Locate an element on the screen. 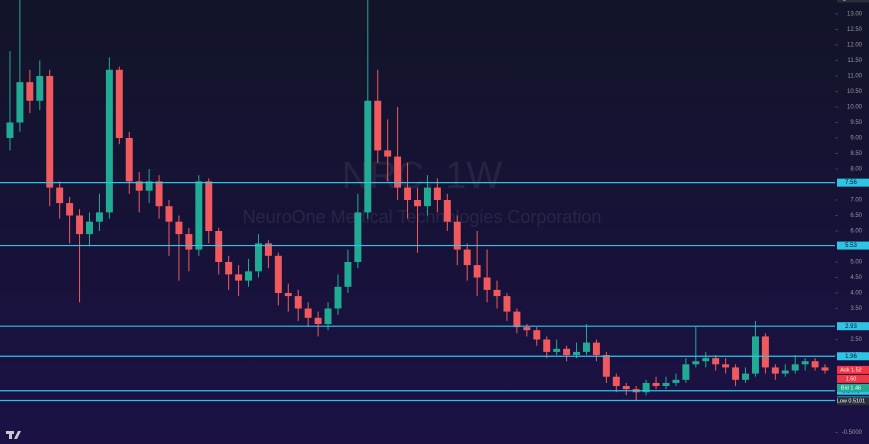 This screenshot has width=869, height=444. y-tick-label: 12.50 is located at coordinates (855, 30).